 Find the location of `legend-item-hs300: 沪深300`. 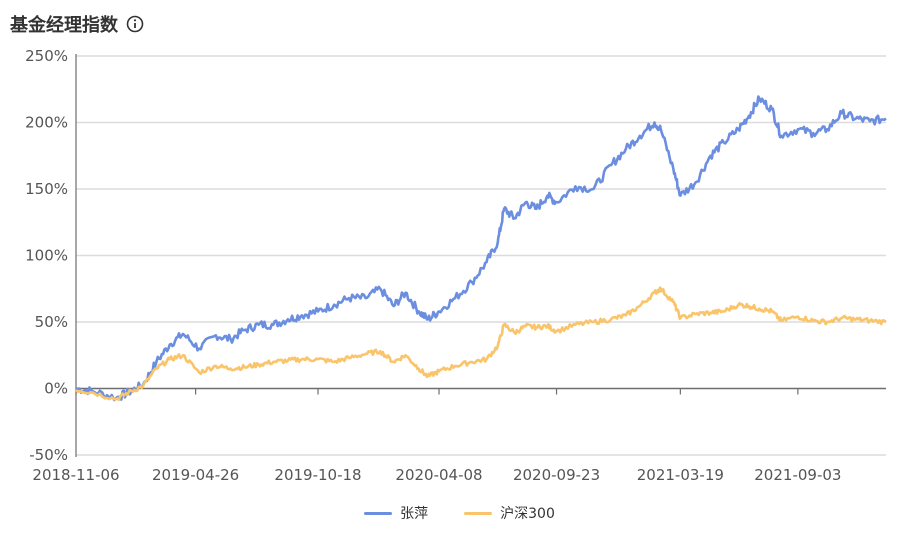

legend-item-hs300: 沪深300 is located at coordinates (509, 513).